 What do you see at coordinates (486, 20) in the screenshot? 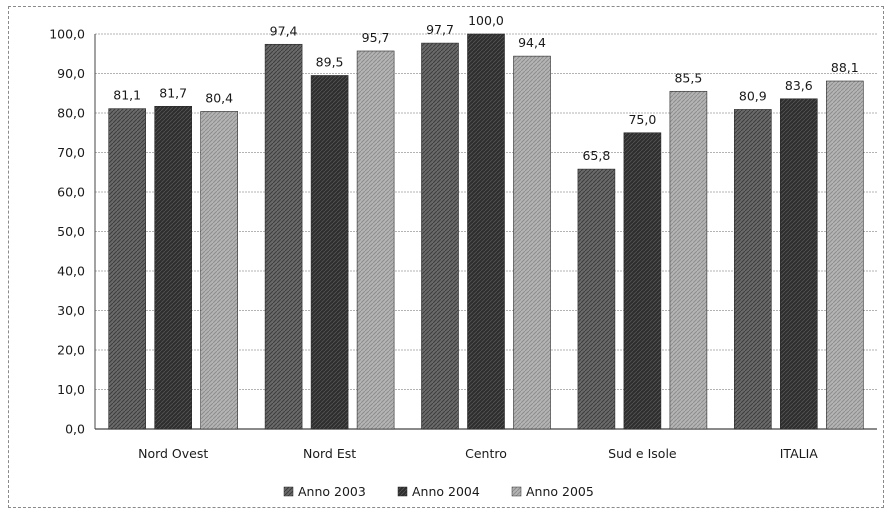
I see `data-label: 100,0` at bounding box center [486, 20].